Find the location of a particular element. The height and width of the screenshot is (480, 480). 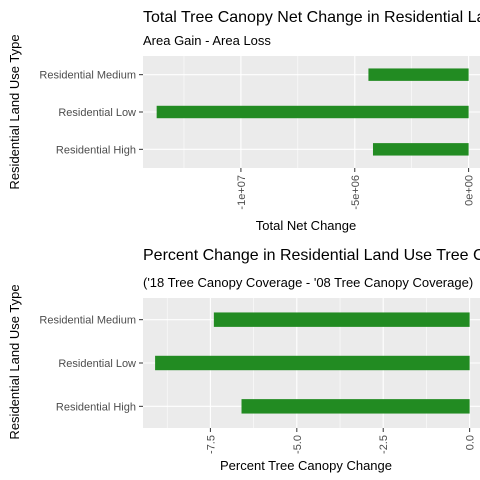

chart-2-x-axis-title: Percent Tree Canopy Change is located at coordinates (306, 465).